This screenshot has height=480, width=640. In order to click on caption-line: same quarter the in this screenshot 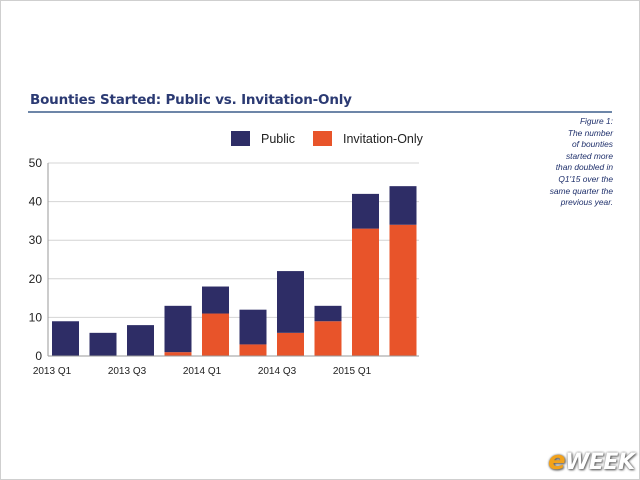, I will do `click(581, 190)`.